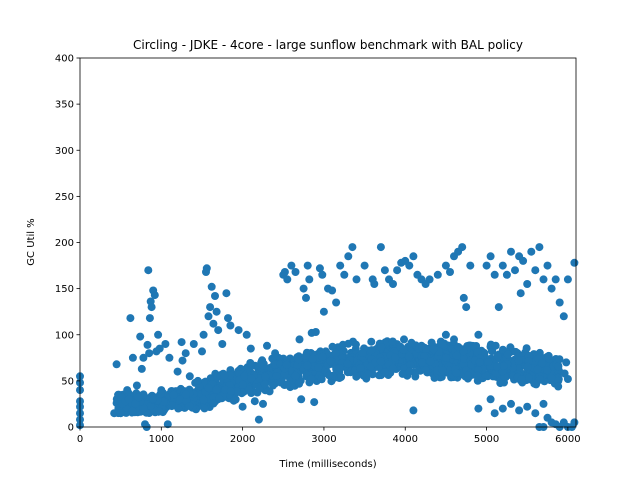  I want to click on x-tick-label: 0, so click(80, 439).